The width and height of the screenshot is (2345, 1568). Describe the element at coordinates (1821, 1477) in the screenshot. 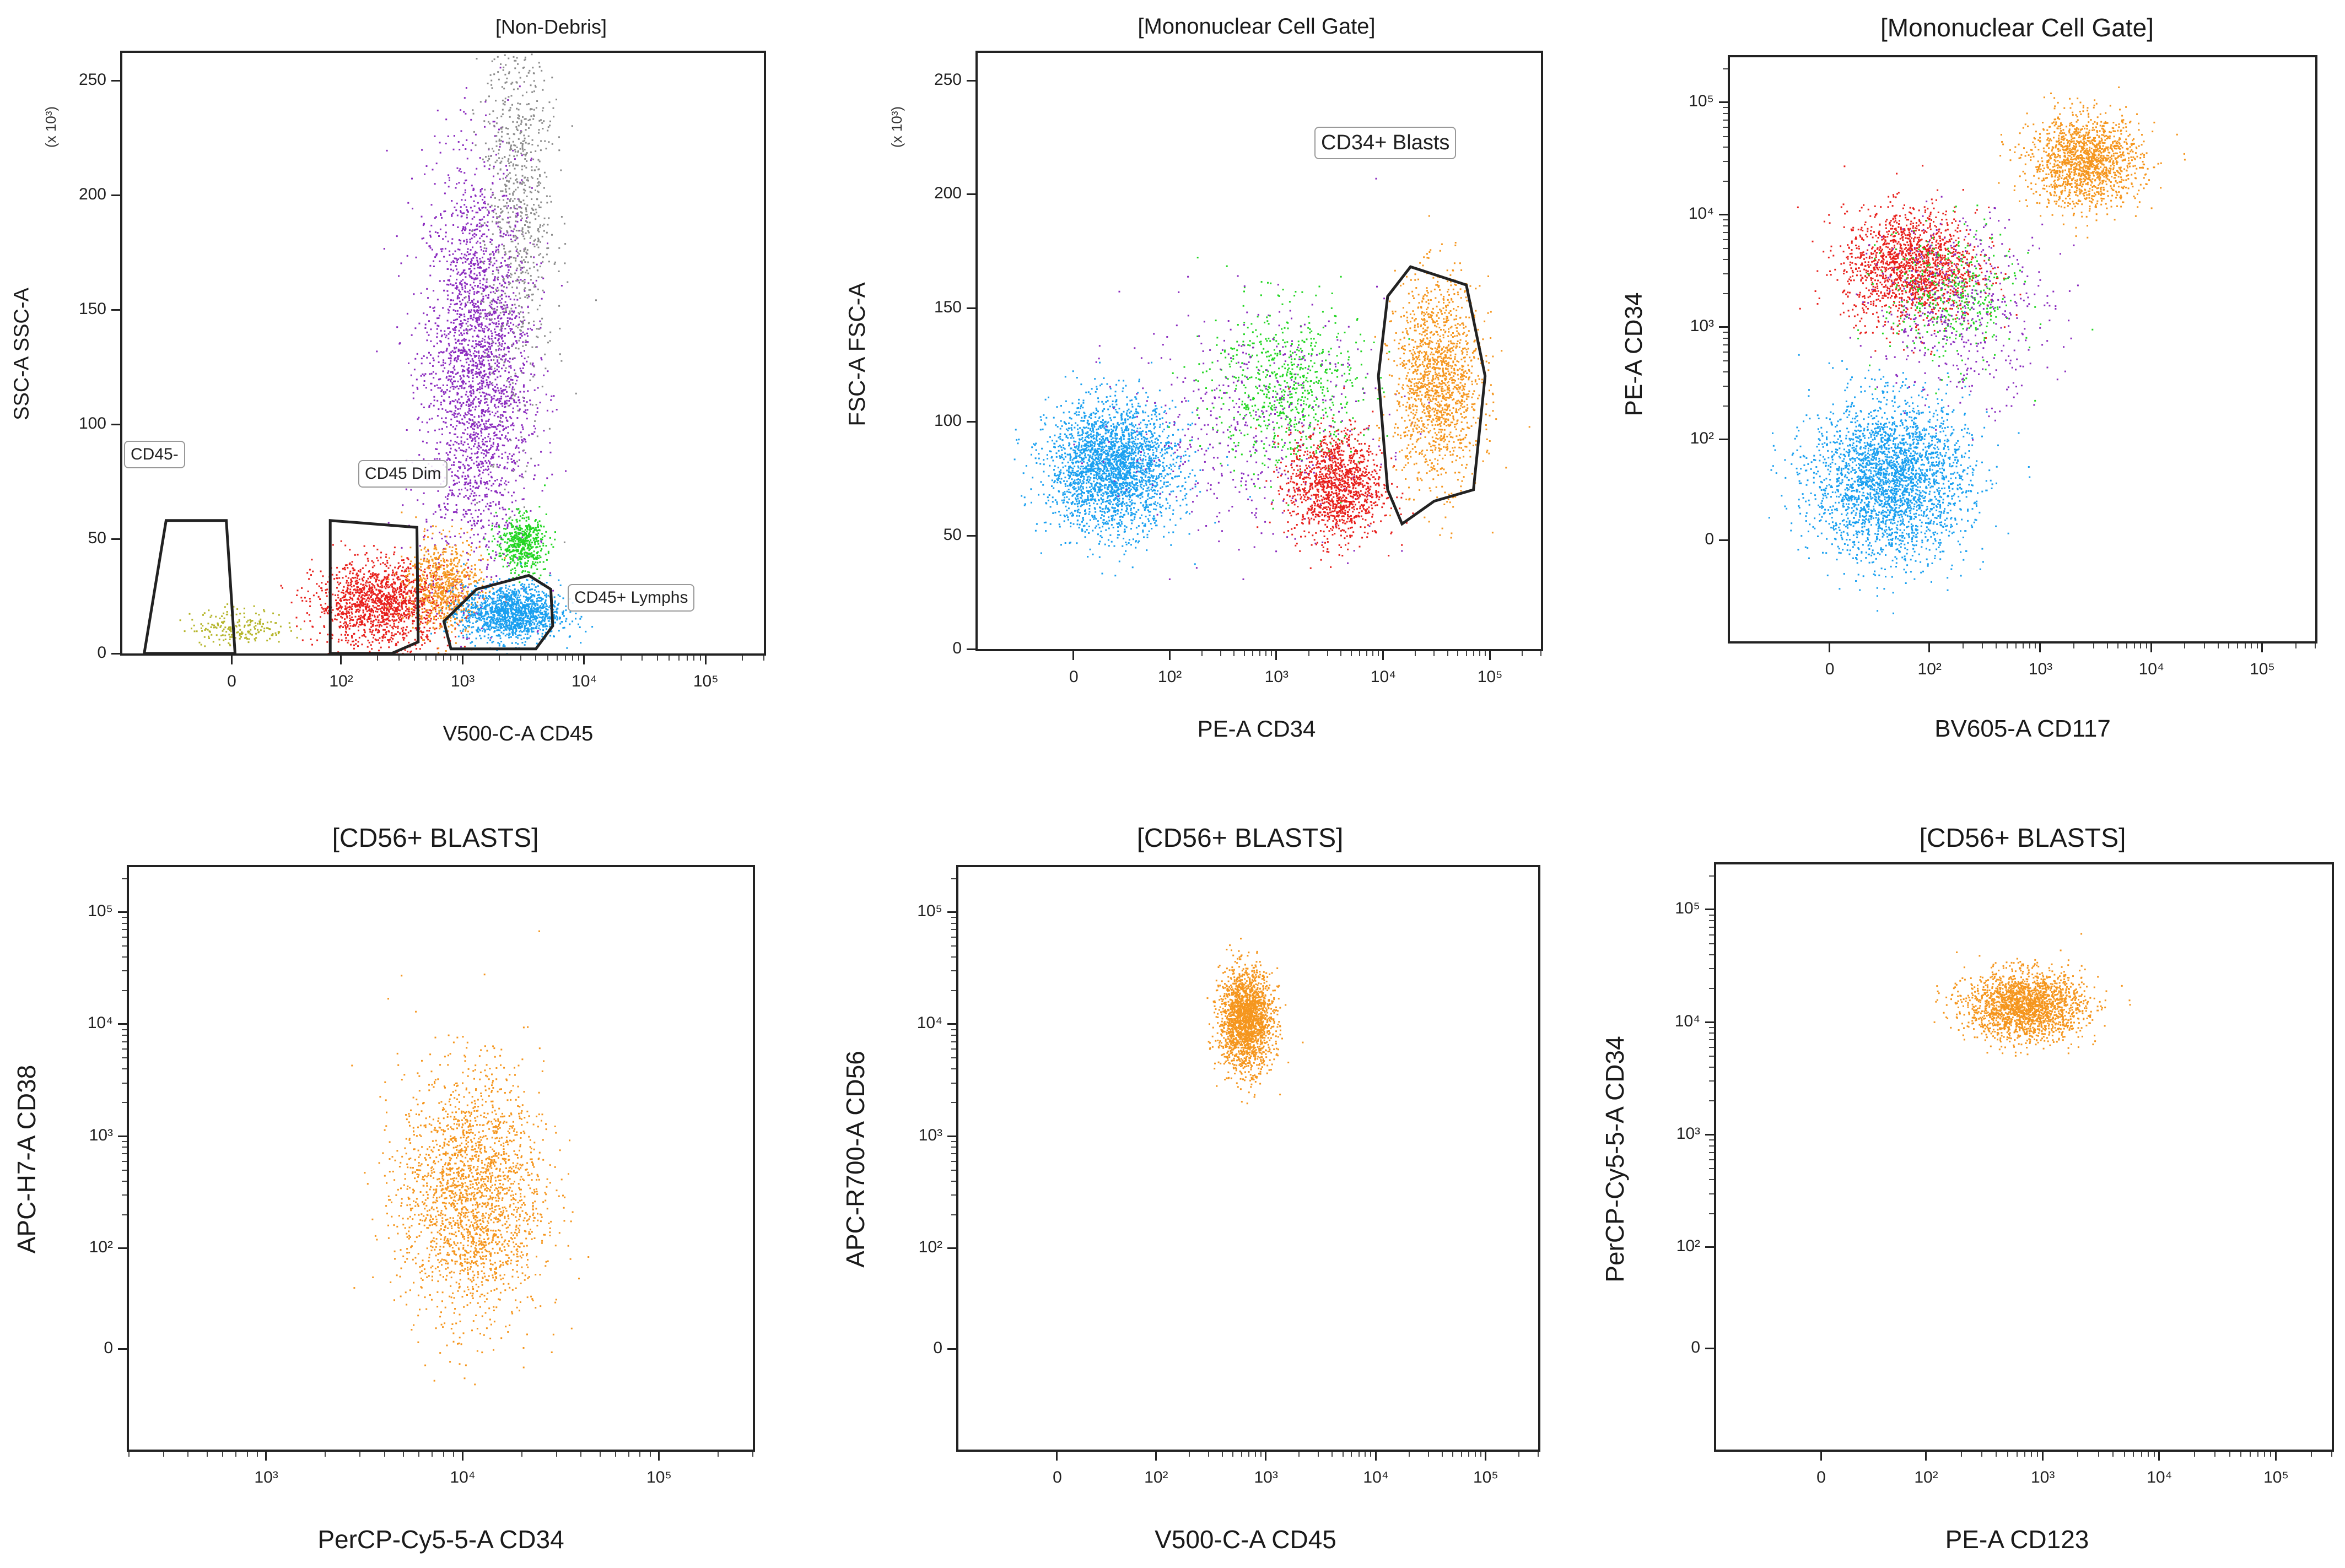

I see `x-tick-label: 0` at that location.